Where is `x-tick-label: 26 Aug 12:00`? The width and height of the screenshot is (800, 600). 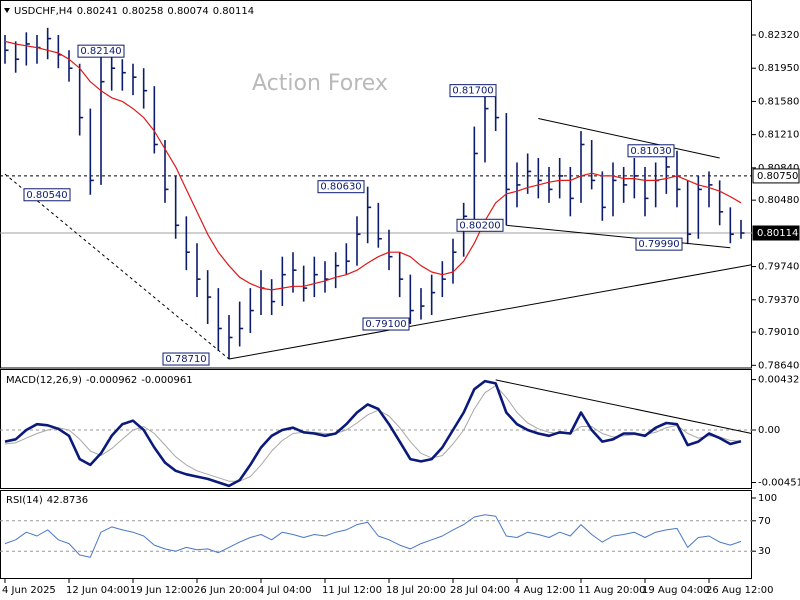 x-tick-label: 26 Aug 12:00 is located at coordinates (739, 590).